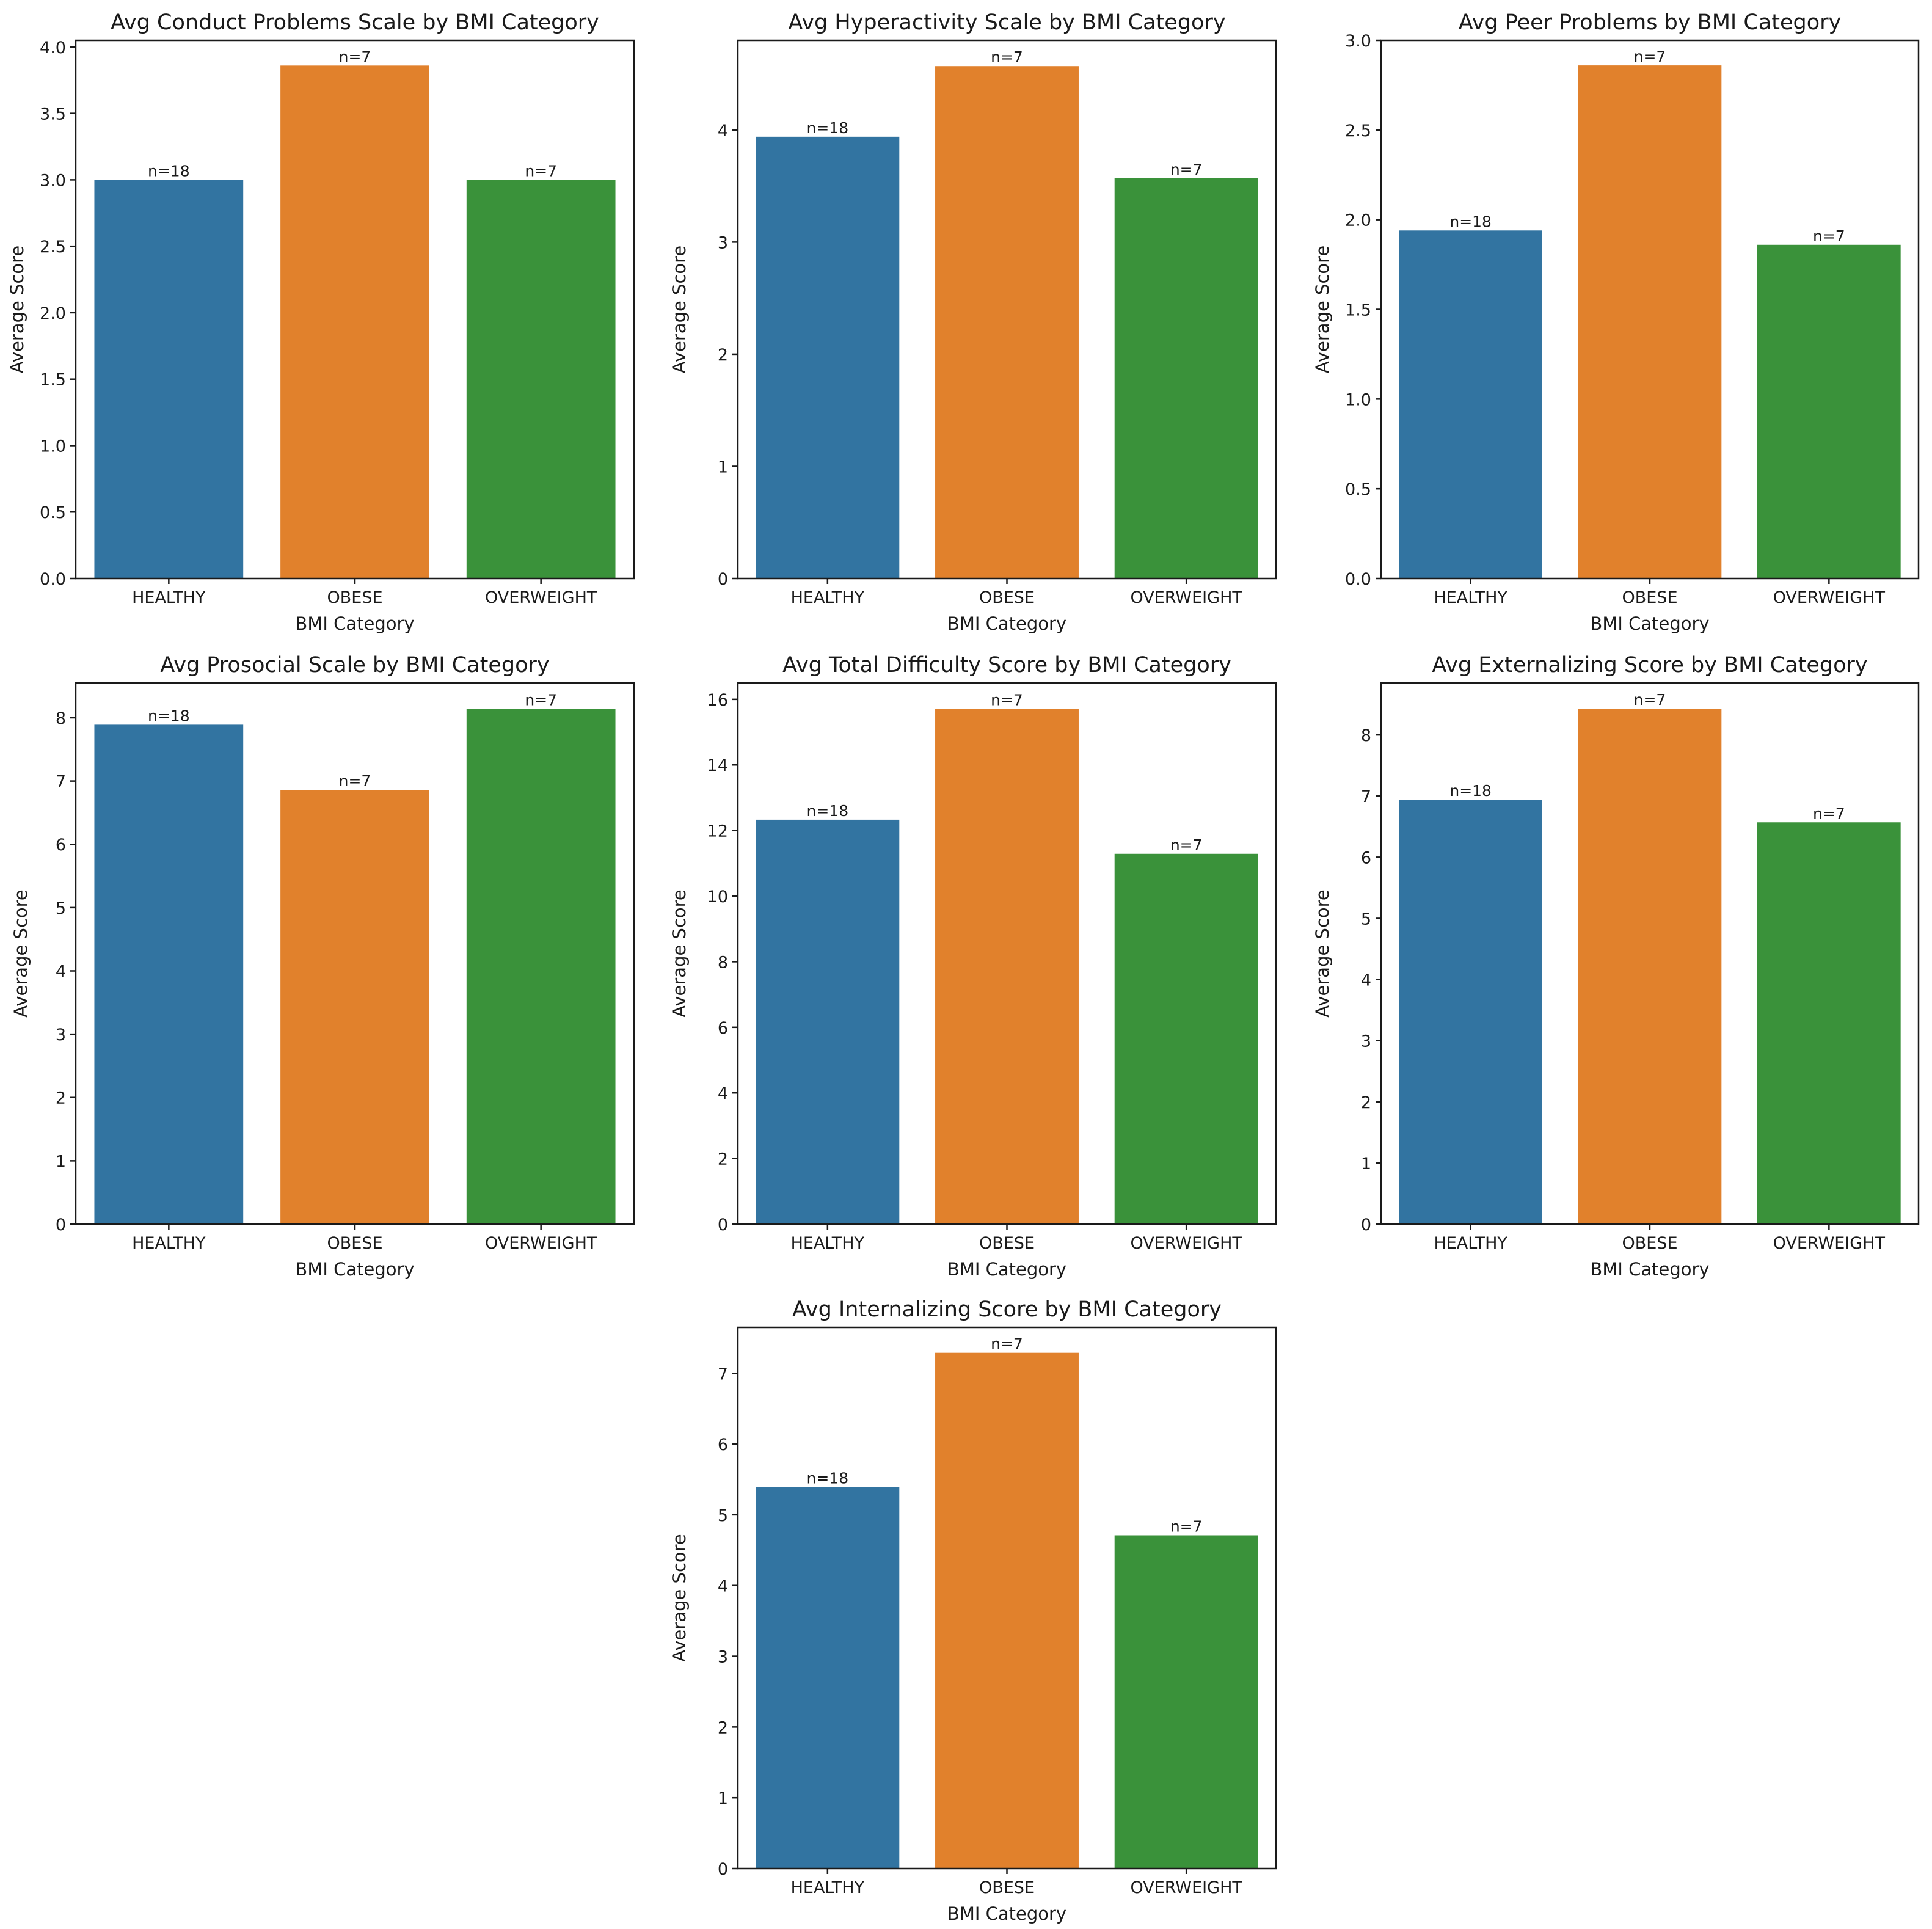 Image resolution: width=1932 pixels, height=1929 pixels. What do you see at coordinates (723, 962) in the screenshot?
I see `y-tick-label: 8` at bounding box center [723, 962].